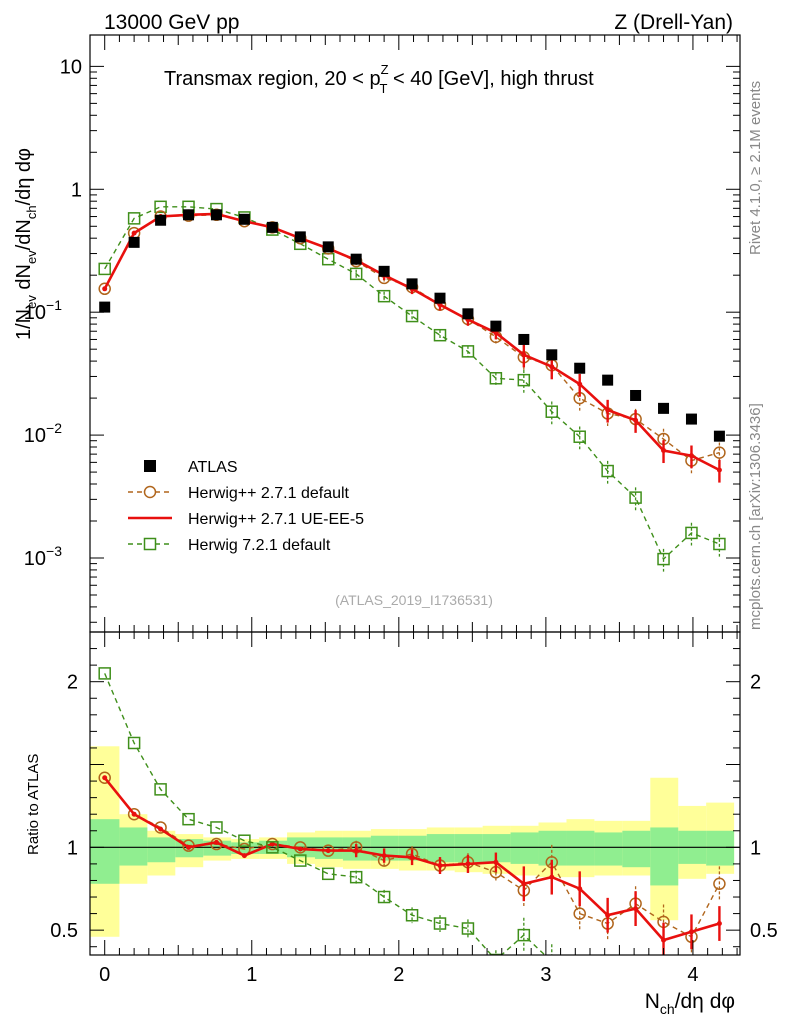 The image size is (786, 1024). I want to click on analysis-id: (ATLAS_2019_I1736531), so click(414, 600).